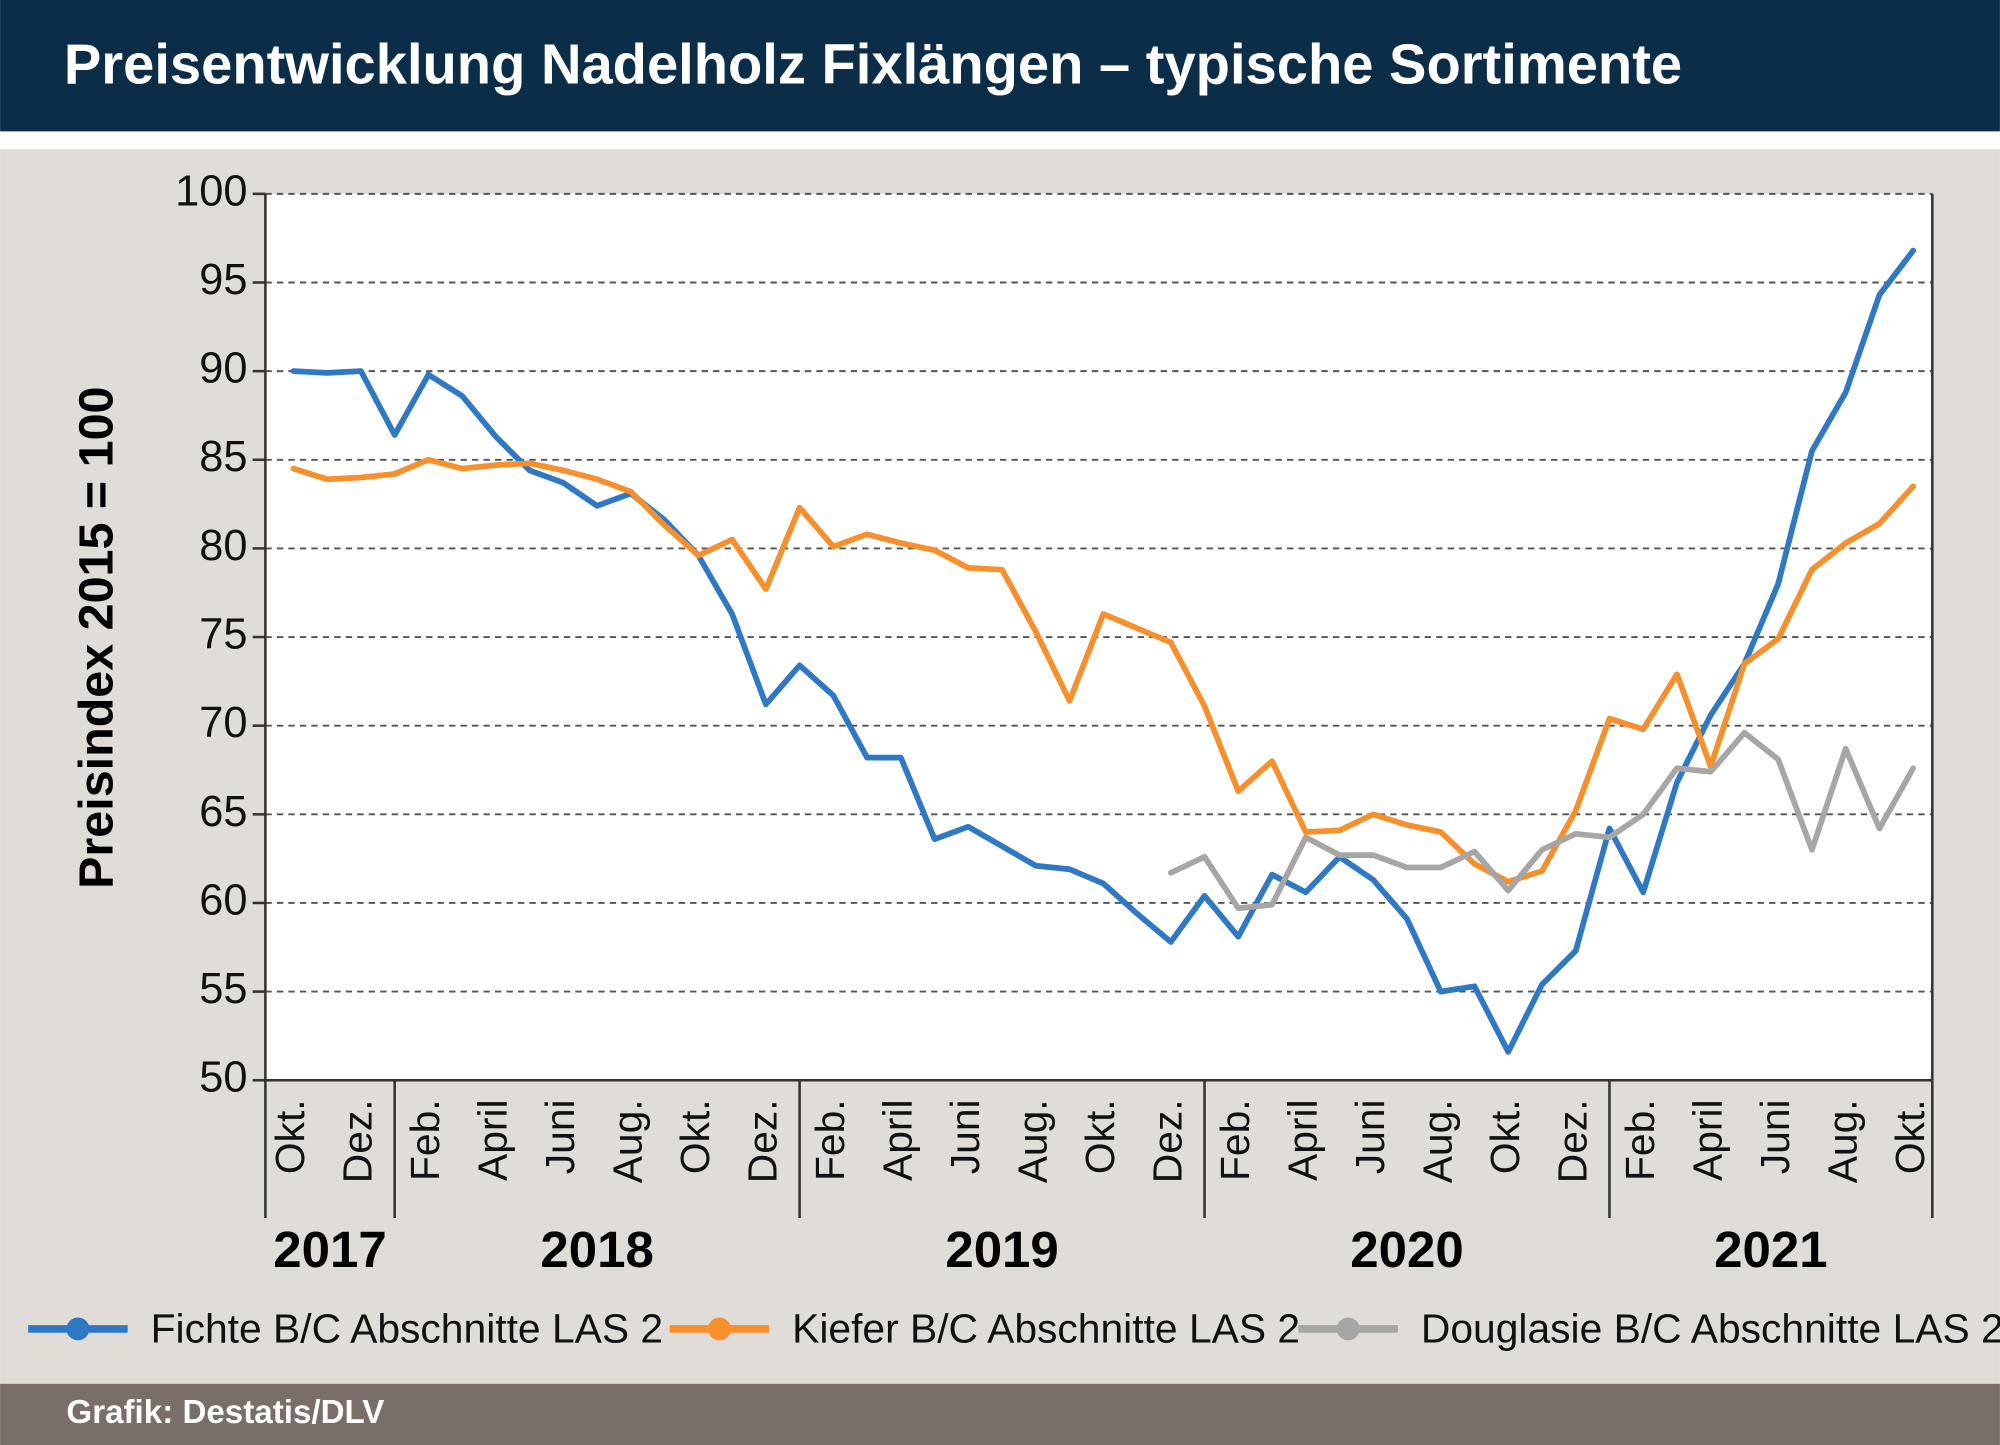 This screenshot has width=2000, height=1445. Describe the element at coordinates (223, 1078) in the screenshot. I see `y-tick-label: 50` at that location.